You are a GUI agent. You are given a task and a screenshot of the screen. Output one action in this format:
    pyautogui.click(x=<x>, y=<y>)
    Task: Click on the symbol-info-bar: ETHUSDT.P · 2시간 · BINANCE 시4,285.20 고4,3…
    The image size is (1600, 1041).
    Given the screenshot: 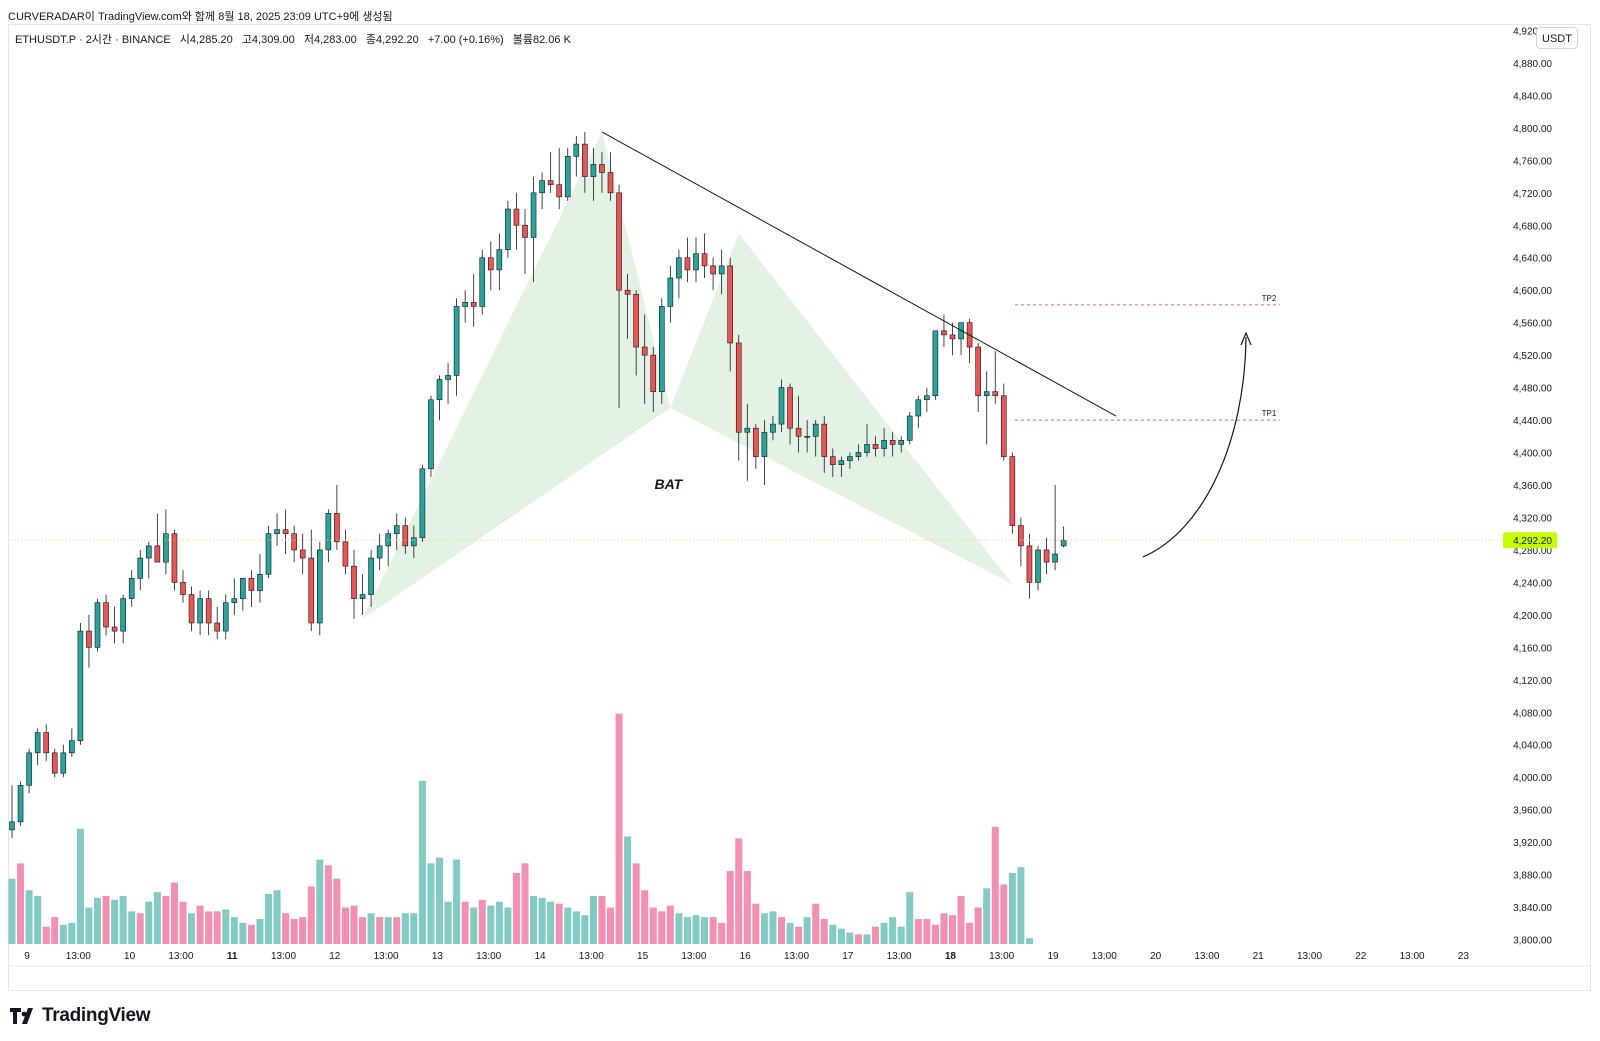 What is the action you would take?
    pyautogui.click(x=296, y=39)
    